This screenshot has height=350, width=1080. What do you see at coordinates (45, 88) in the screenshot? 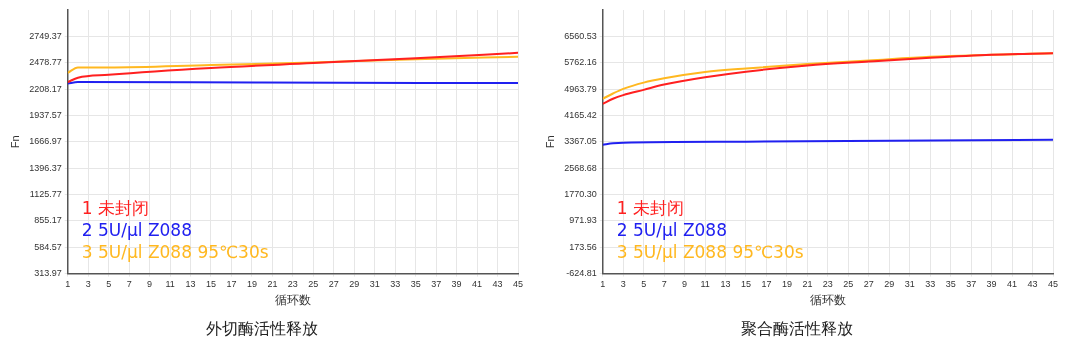
I see `y-tick-label: 2208.17` at bounding box center [45, 88].